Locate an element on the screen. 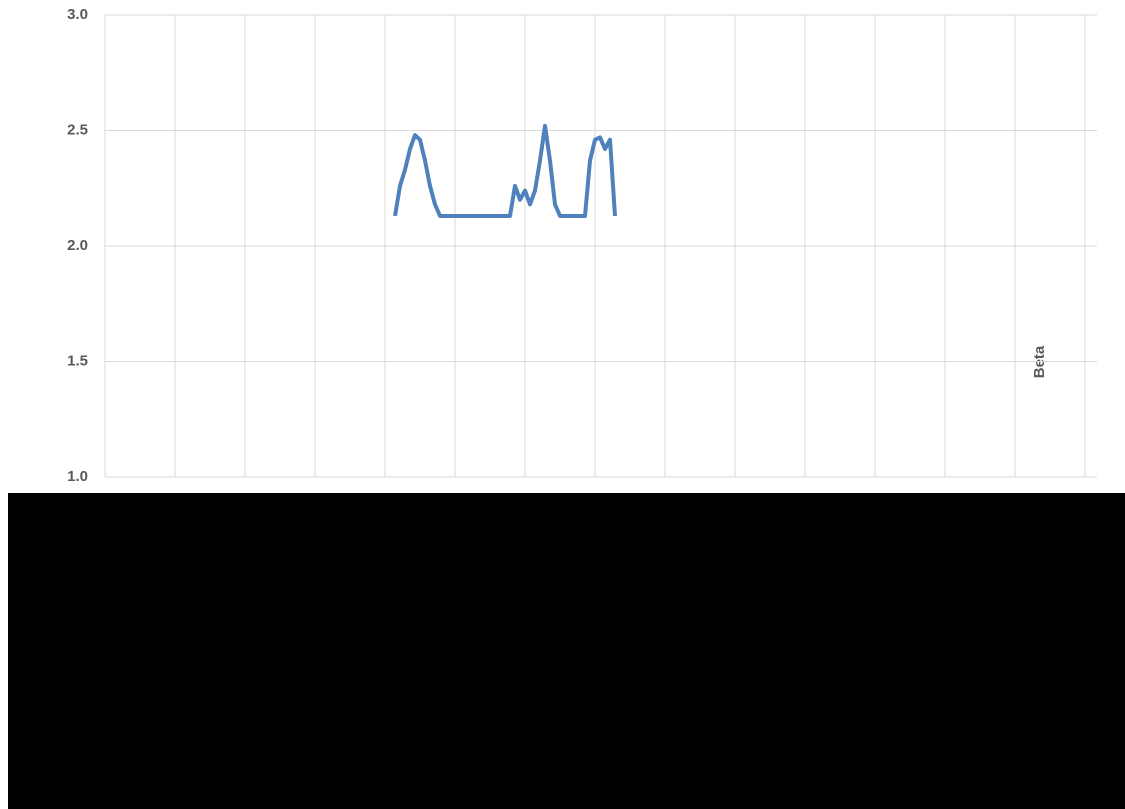  line-series is located at coordinates (505, 170).